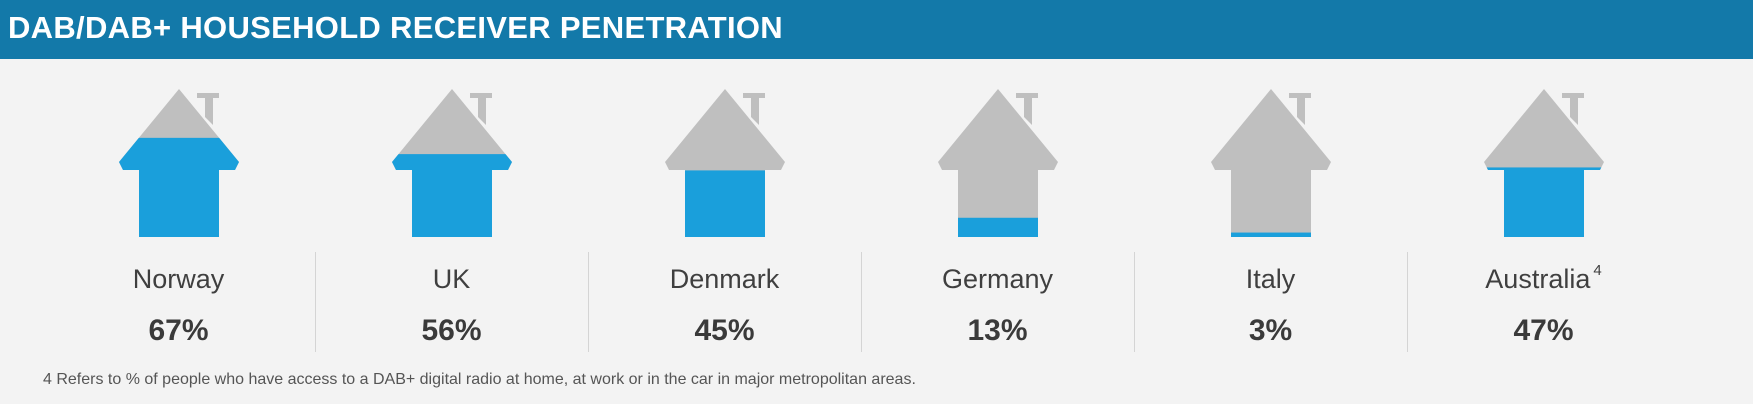  Describe the element at coordinates (725, 163) in the screenshot. I see `house-icon-denmark` at that location.